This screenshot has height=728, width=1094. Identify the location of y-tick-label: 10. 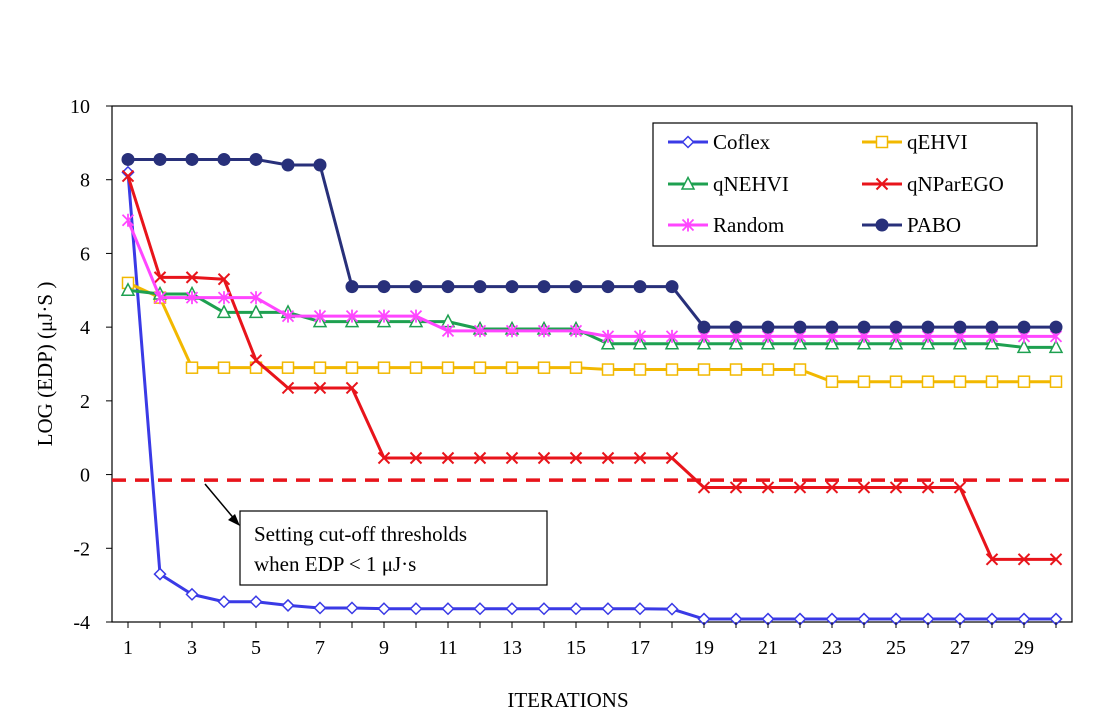
(80, 107).